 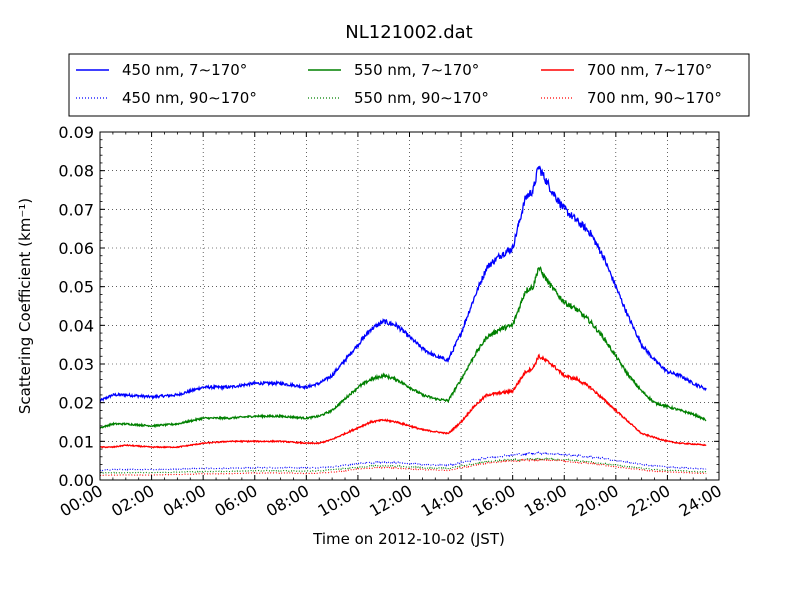 What do you see at coordinates (76, 403) in the screenshot?
I see `y-tick-label: 0.02` at bounding box center [76, 403].